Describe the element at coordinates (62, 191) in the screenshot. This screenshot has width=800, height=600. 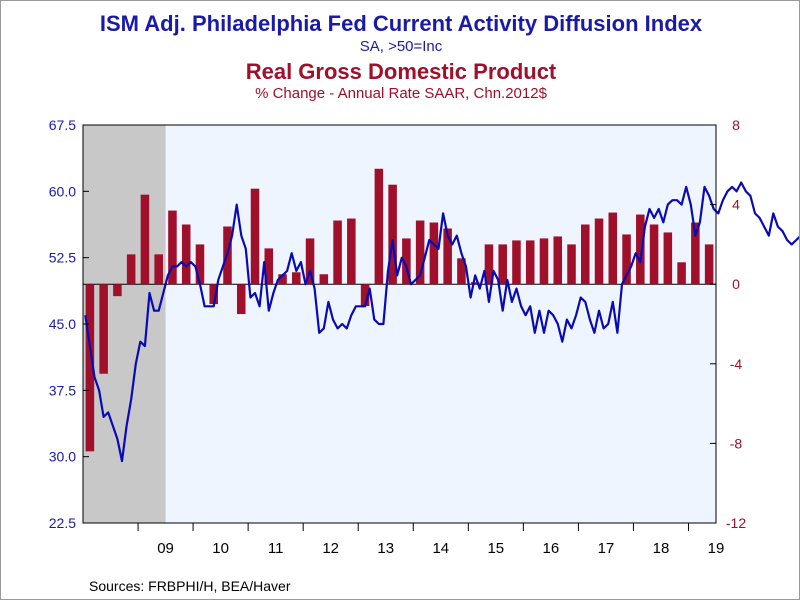
I see `left-axis-label: 60.0` at that location.